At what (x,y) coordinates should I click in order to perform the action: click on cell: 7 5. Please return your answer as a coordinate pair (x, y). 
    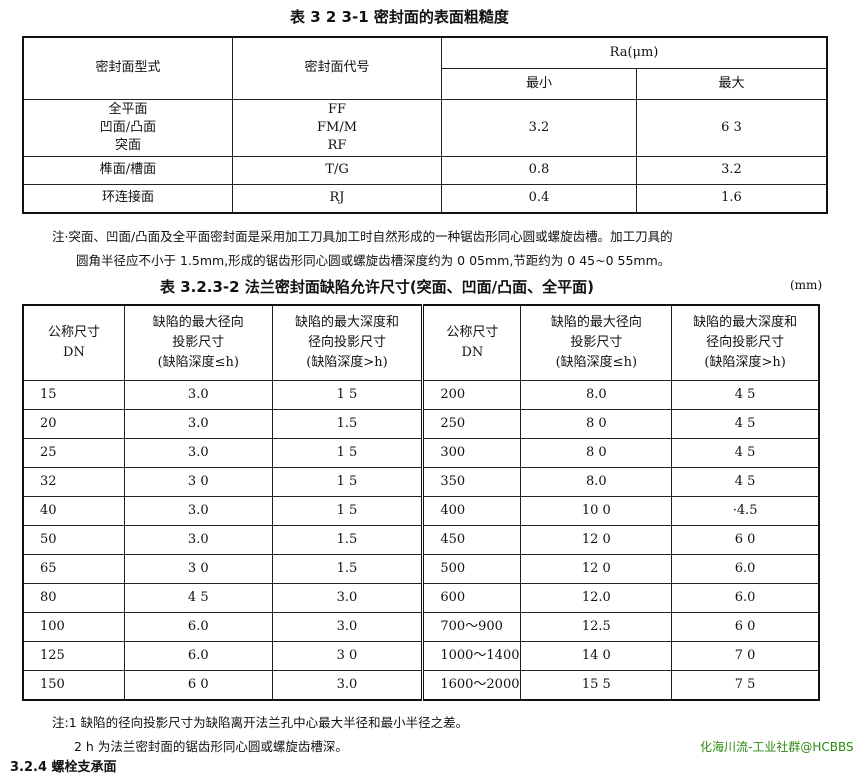
    Looking at the image, I should click on (745, 685).